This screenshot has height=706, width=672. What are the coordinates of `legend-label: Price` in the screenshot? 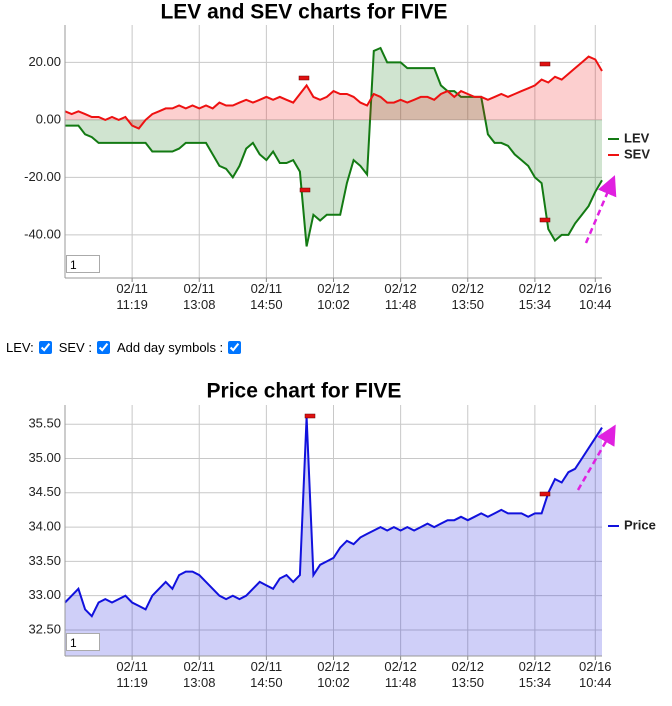 It's located at (640, 524).